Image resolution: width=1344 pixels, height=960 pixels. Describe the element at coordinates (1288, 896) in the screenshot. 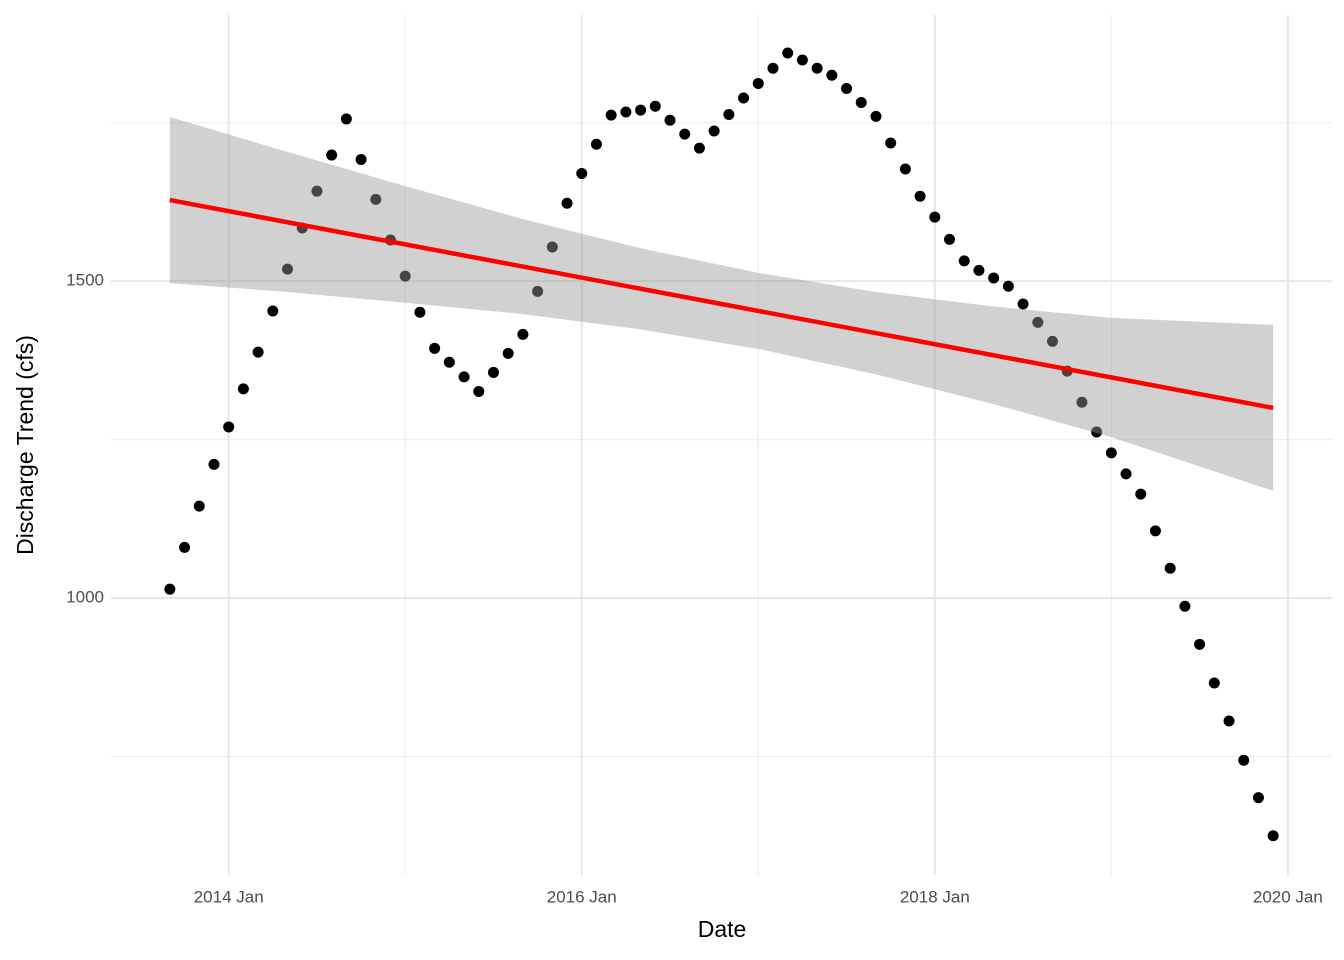

I see `x-tick-label: 2020 Jan` at that location.